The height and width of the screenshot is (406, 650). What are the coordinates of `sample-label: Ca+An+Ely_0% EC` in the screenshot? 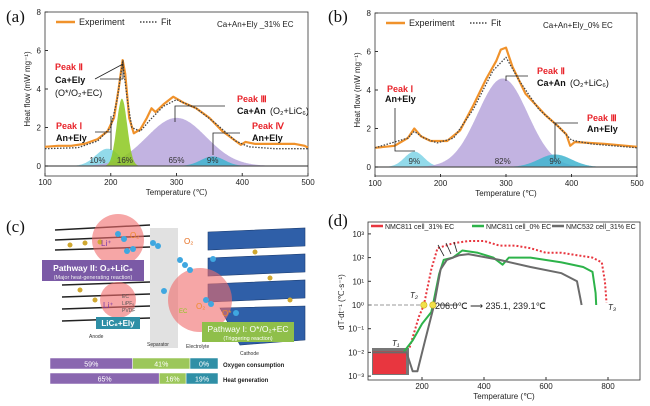 It's located at (578, 25).